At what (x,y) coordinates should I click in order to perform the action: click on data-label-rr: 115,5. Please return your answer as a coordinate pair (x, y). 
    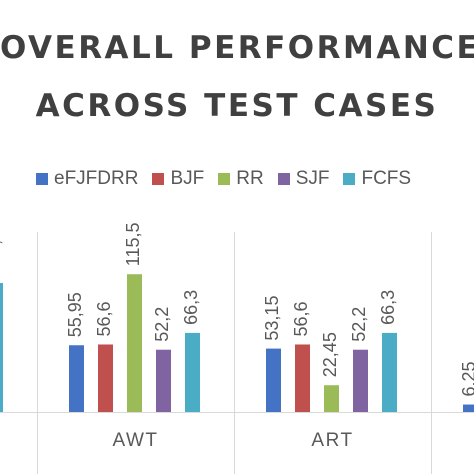
    Looking at the image, I should click on (133, 244).